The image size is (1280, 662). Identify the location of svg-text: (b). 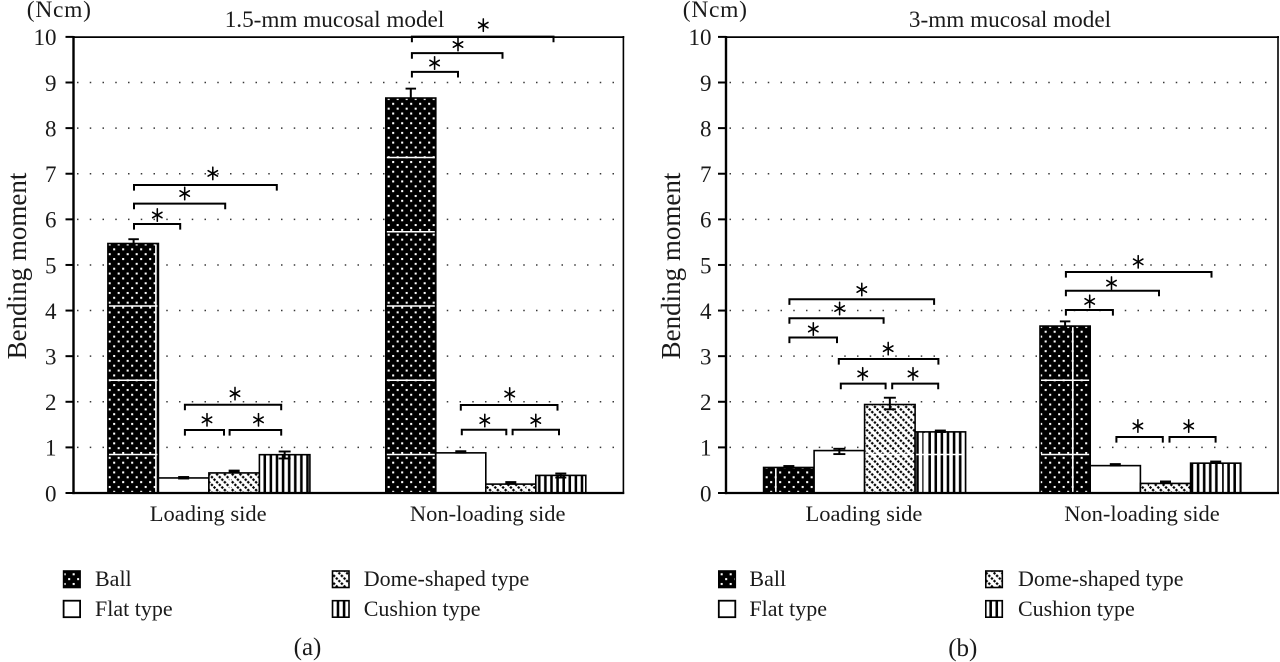
(962, 648).